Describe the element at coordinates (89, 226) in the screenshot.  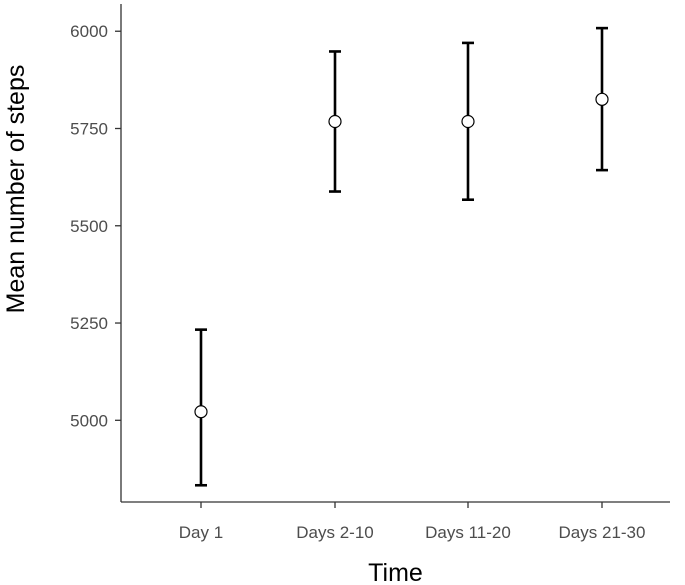
I see `y-tick-label: 5500` at that location.